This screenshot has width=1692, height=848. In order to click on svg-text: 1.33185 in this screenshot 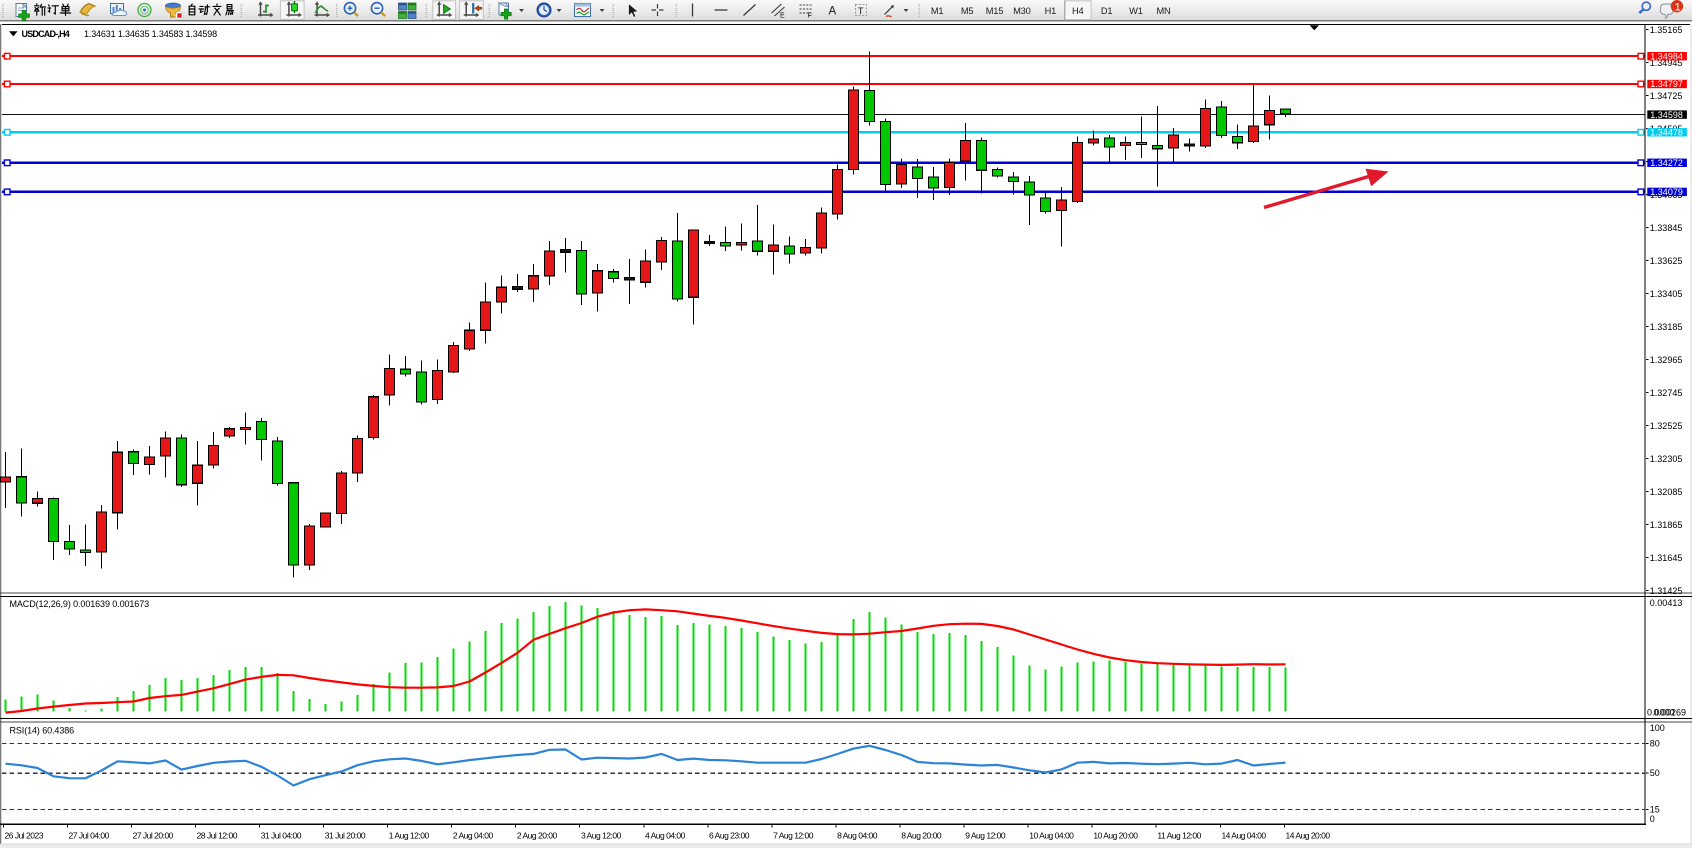, I will do `click(1666, 327)`.